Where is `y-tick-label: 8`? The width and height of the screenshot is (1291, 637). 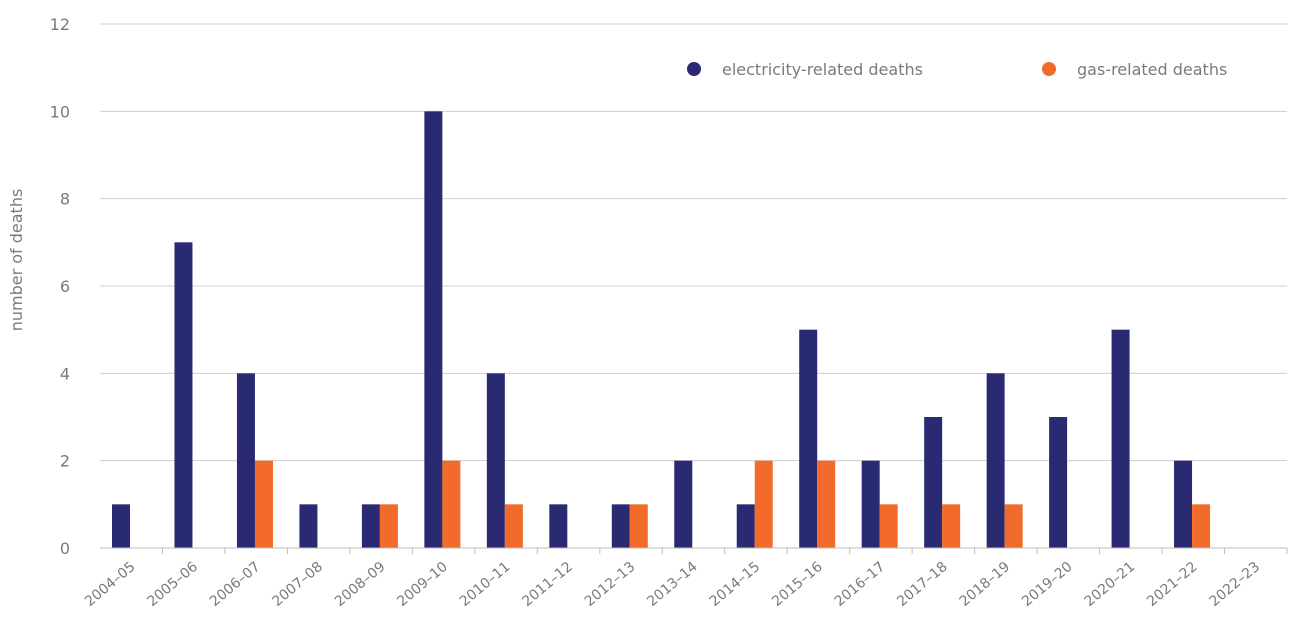 y-tick-label: 8 is located at coordinates (65, 199).